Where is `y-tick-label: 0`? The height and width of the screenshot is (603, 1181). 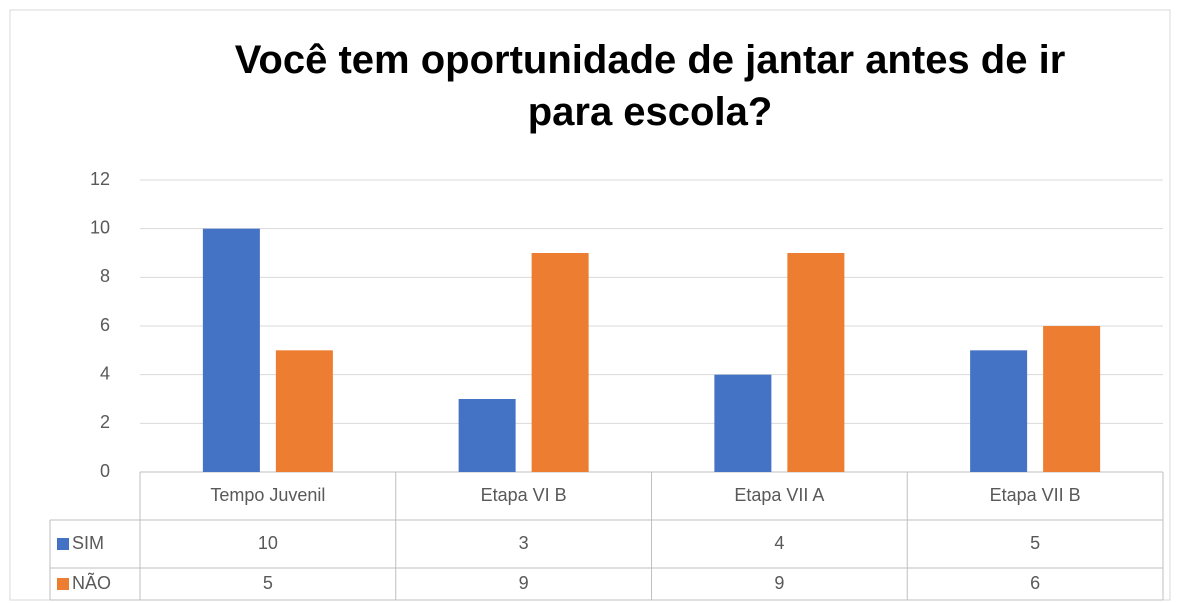 y-tick-label: 0 is located at coordinates (105, 471).